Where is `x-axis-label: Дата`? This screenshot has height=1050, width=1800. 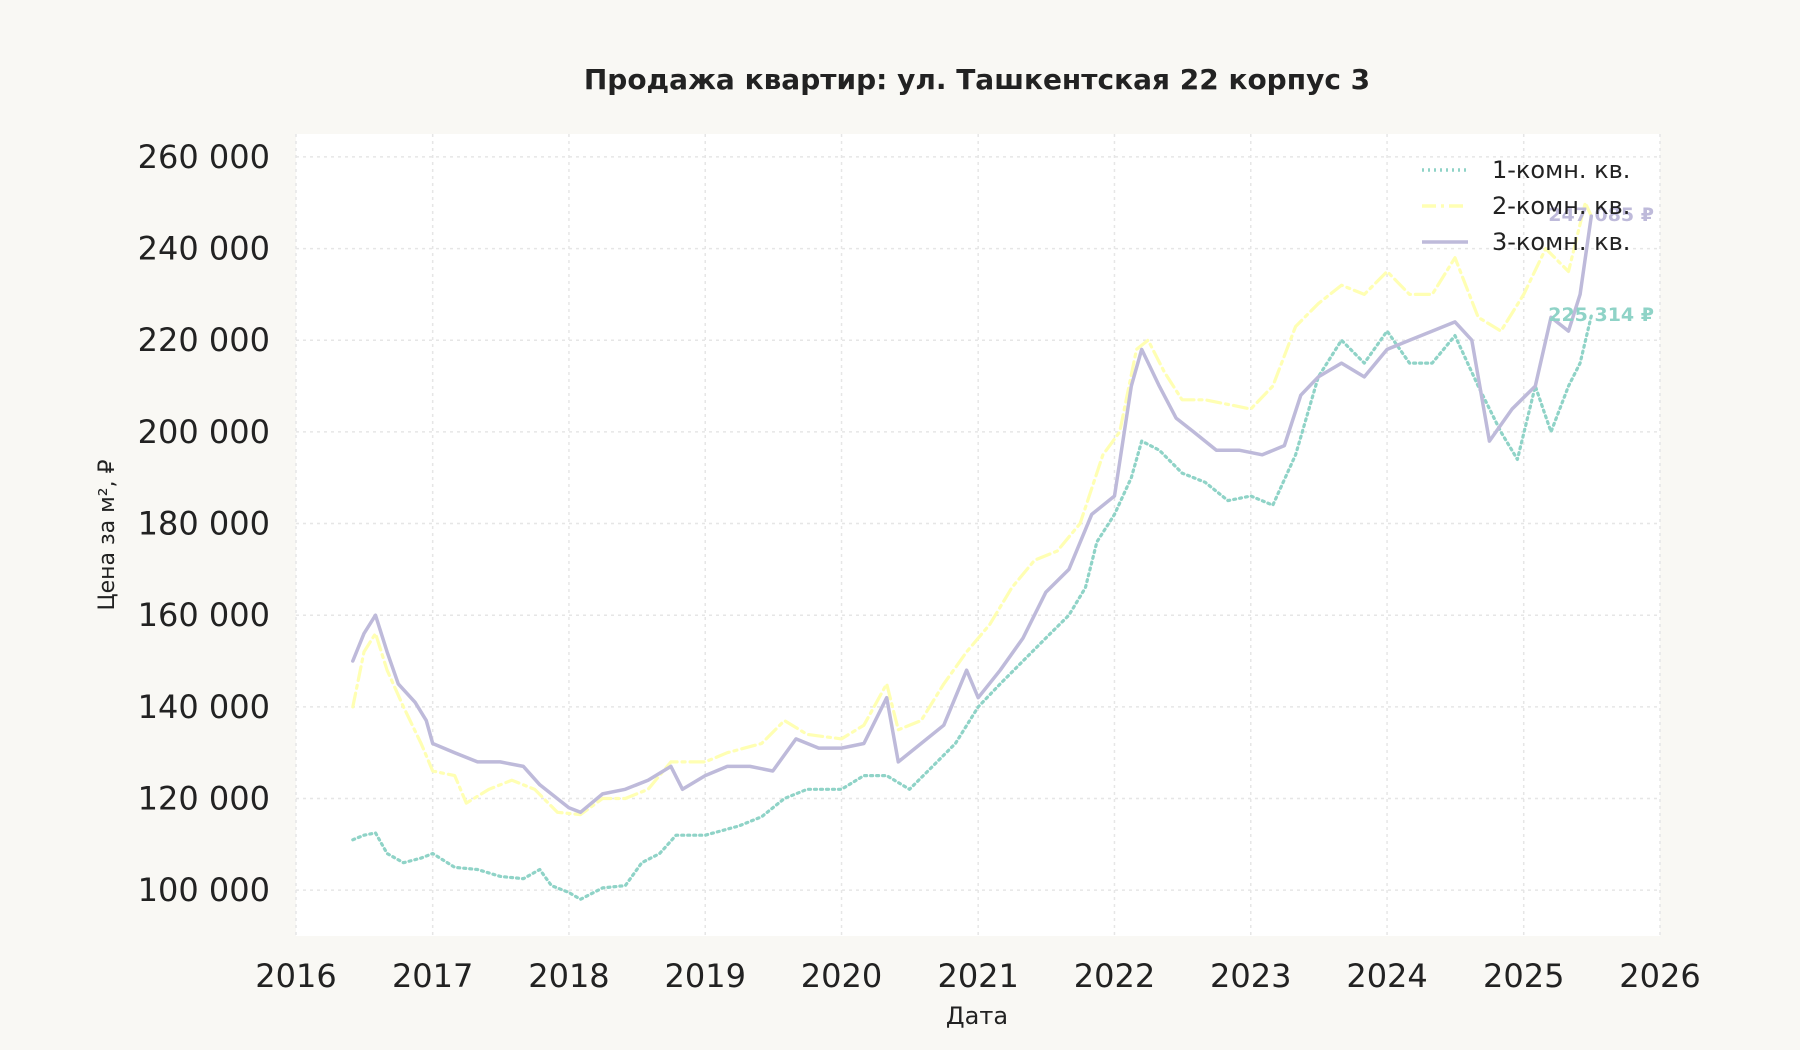 x-axis-label: Дата is located at coordinates (977, 1016).